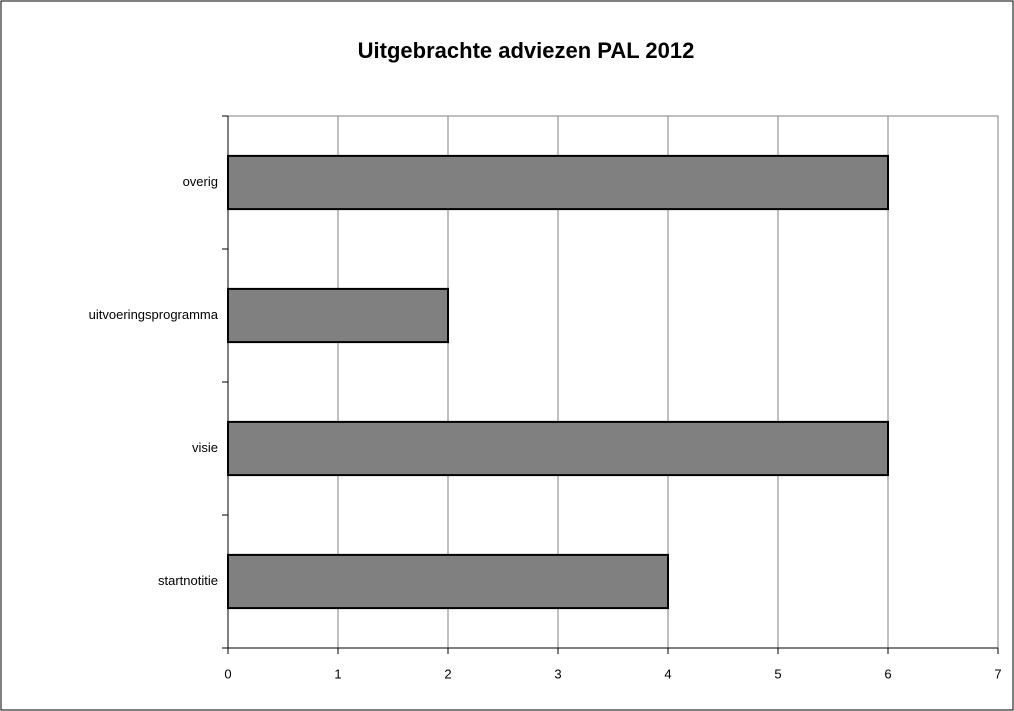 This screenshot has height=711, width=1014. I want to click on x-tick-label: 5, so click(777, 673).